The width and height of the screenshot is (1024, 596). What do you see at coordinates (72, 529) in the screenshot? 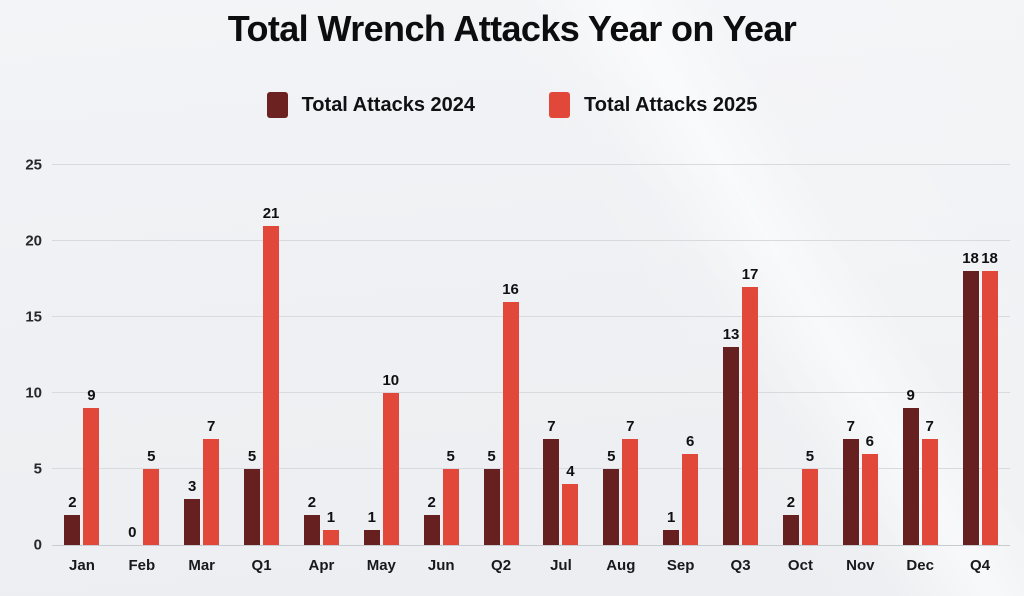
I see `bar-2024-jan` at bounding box center [72, 529].